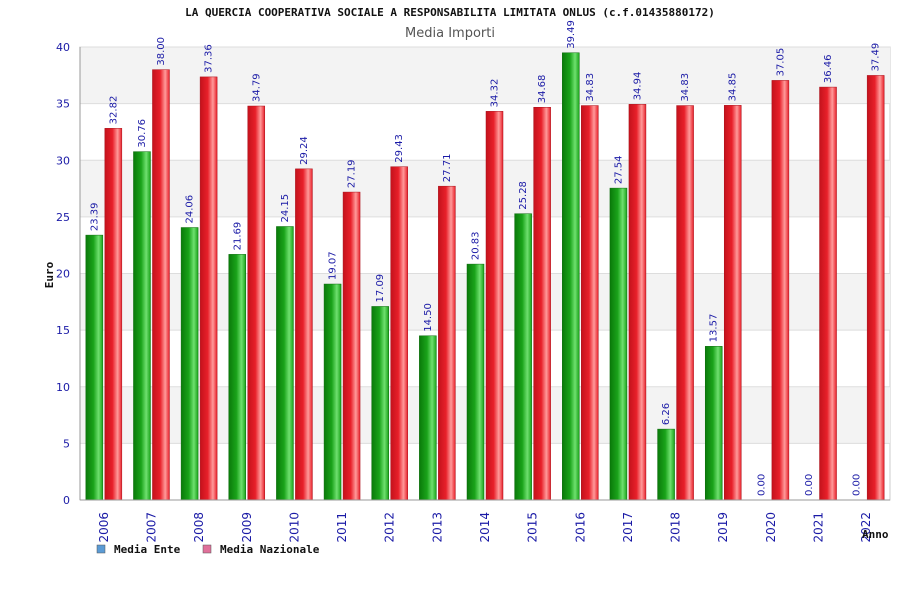  I want to click on x-tick-label-2009: 2009, so click(247, 527).